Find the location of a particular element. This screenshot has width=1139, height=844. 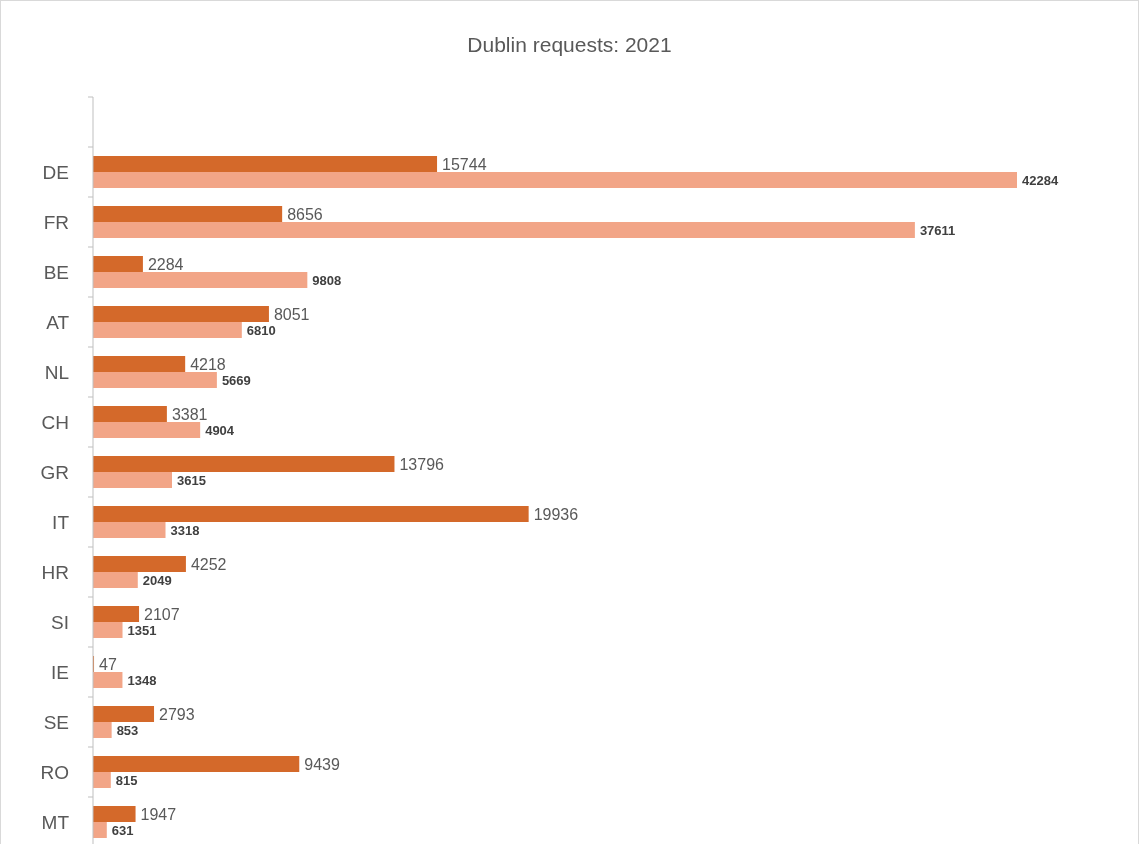

y-tick-label: GR is located at coordinates (54, 472).